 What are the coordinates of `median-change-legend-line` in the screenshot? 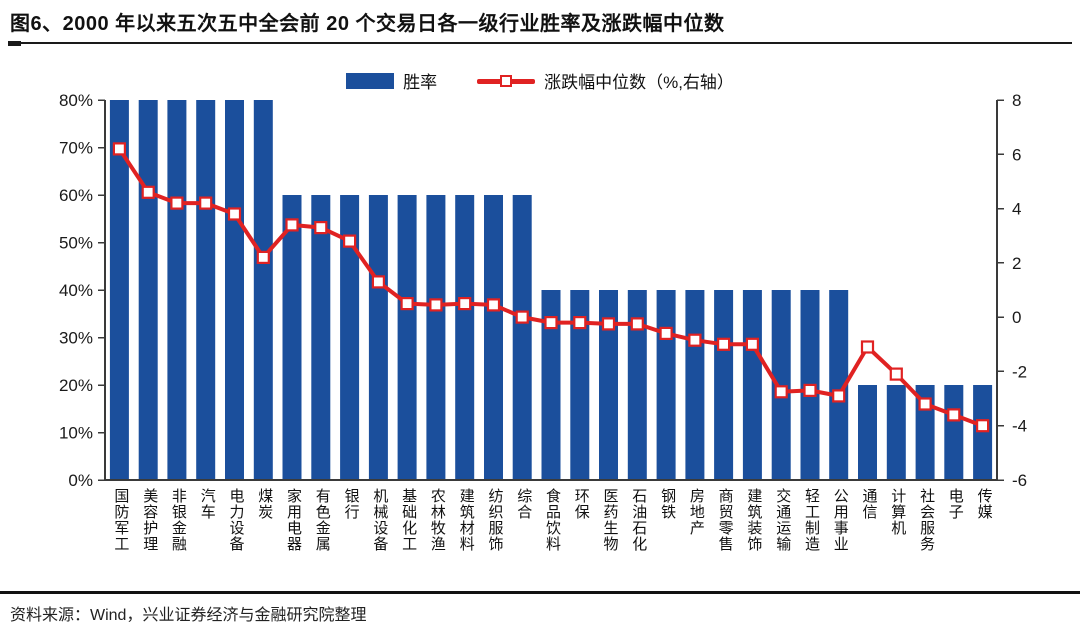 It's located at (506, 81).